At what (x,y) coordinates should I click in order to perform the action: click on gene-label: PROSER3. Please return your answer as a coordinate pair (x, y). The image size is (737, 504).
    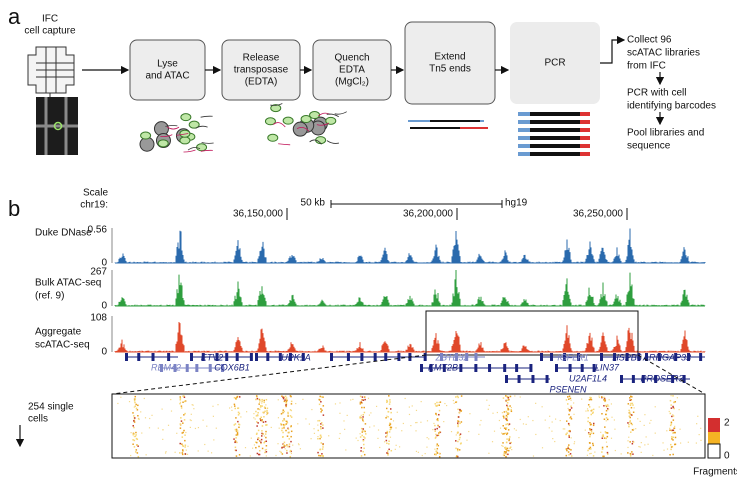
    Looking at the image, I should click on (661, 378).